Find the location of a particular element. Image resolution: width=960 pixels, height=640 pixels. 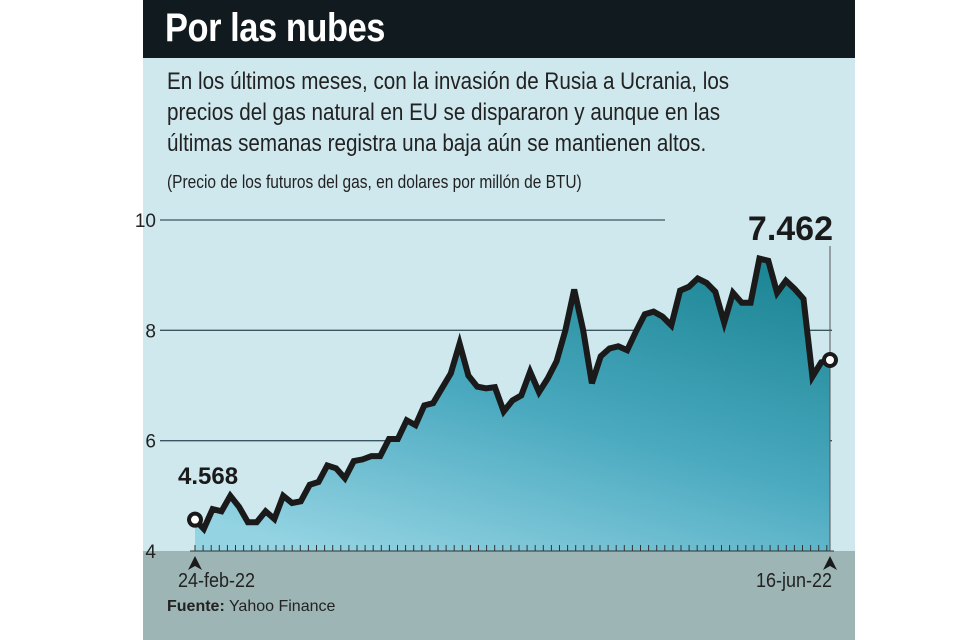

chart-title: Por las nubes is located at coordinates (275, 28).